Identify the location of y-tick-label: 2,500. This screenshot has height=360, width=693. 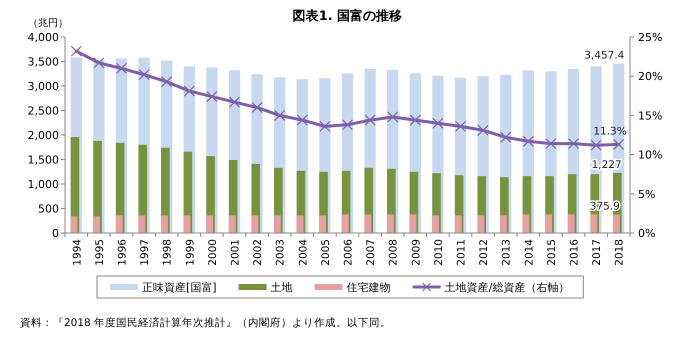
(43, 111).